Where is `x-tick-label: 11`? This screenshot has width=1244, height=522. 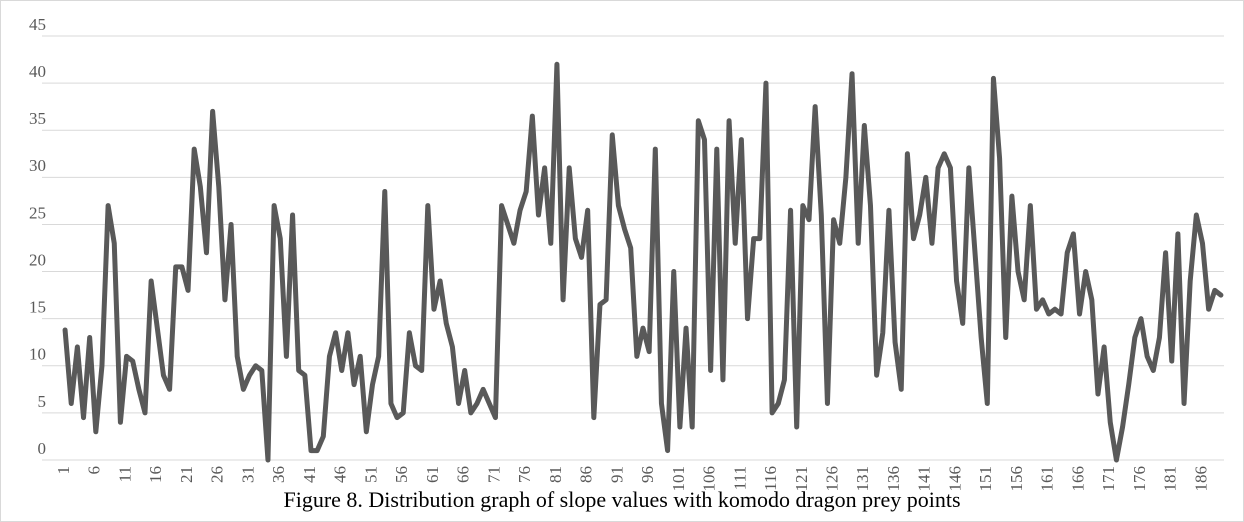
x-tick-label: 11 is located at coordinates (124, 474).